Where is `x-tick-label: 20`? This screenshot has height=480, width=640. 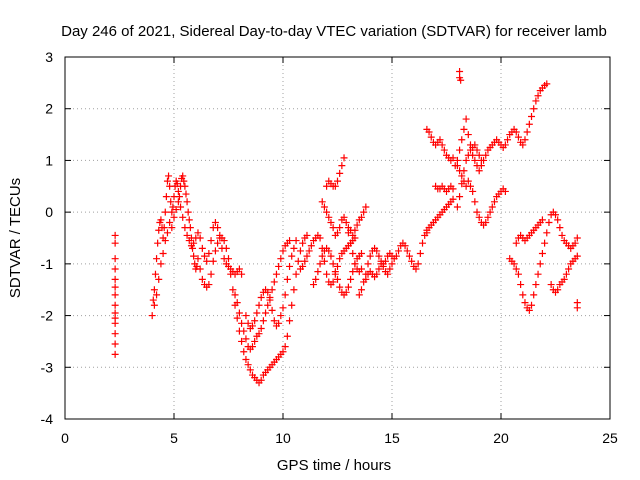 x-tick-label: 20 is located at coordinates (501, 438).